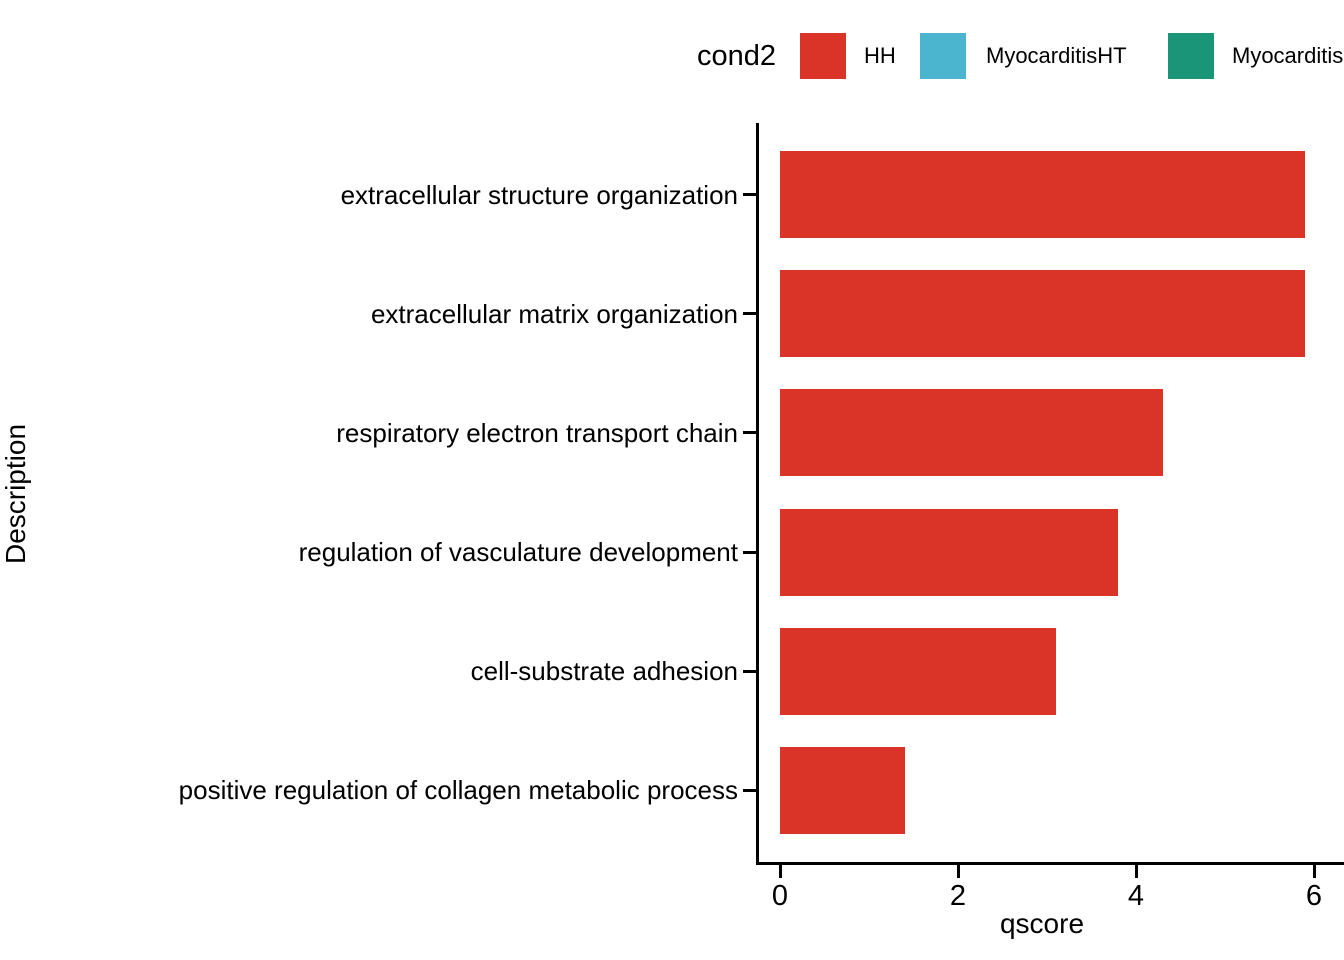 Image resolution: width=1344 pixels, height=960 pixels. Describe the element at coordinates (737, 56) in the screenshot. I see `legend-title: cond2` at that location.